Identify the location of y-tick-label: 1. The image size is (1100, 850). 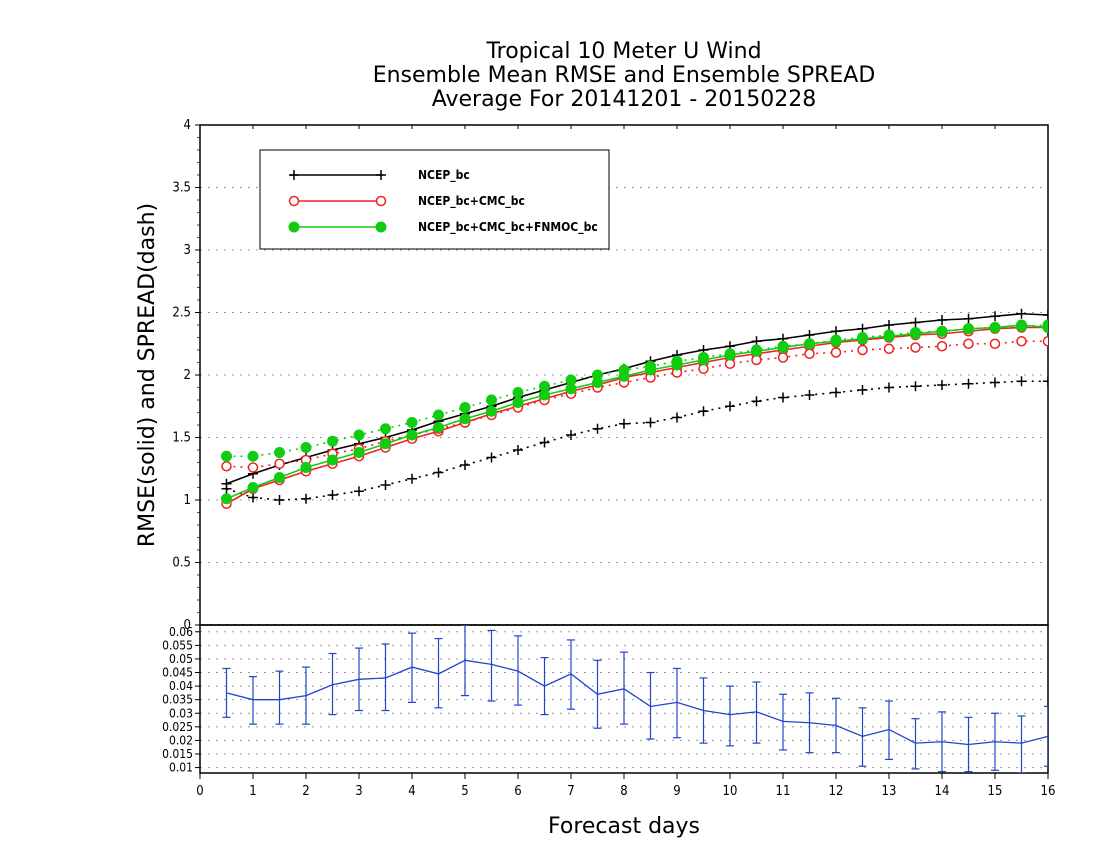
(187, 500).